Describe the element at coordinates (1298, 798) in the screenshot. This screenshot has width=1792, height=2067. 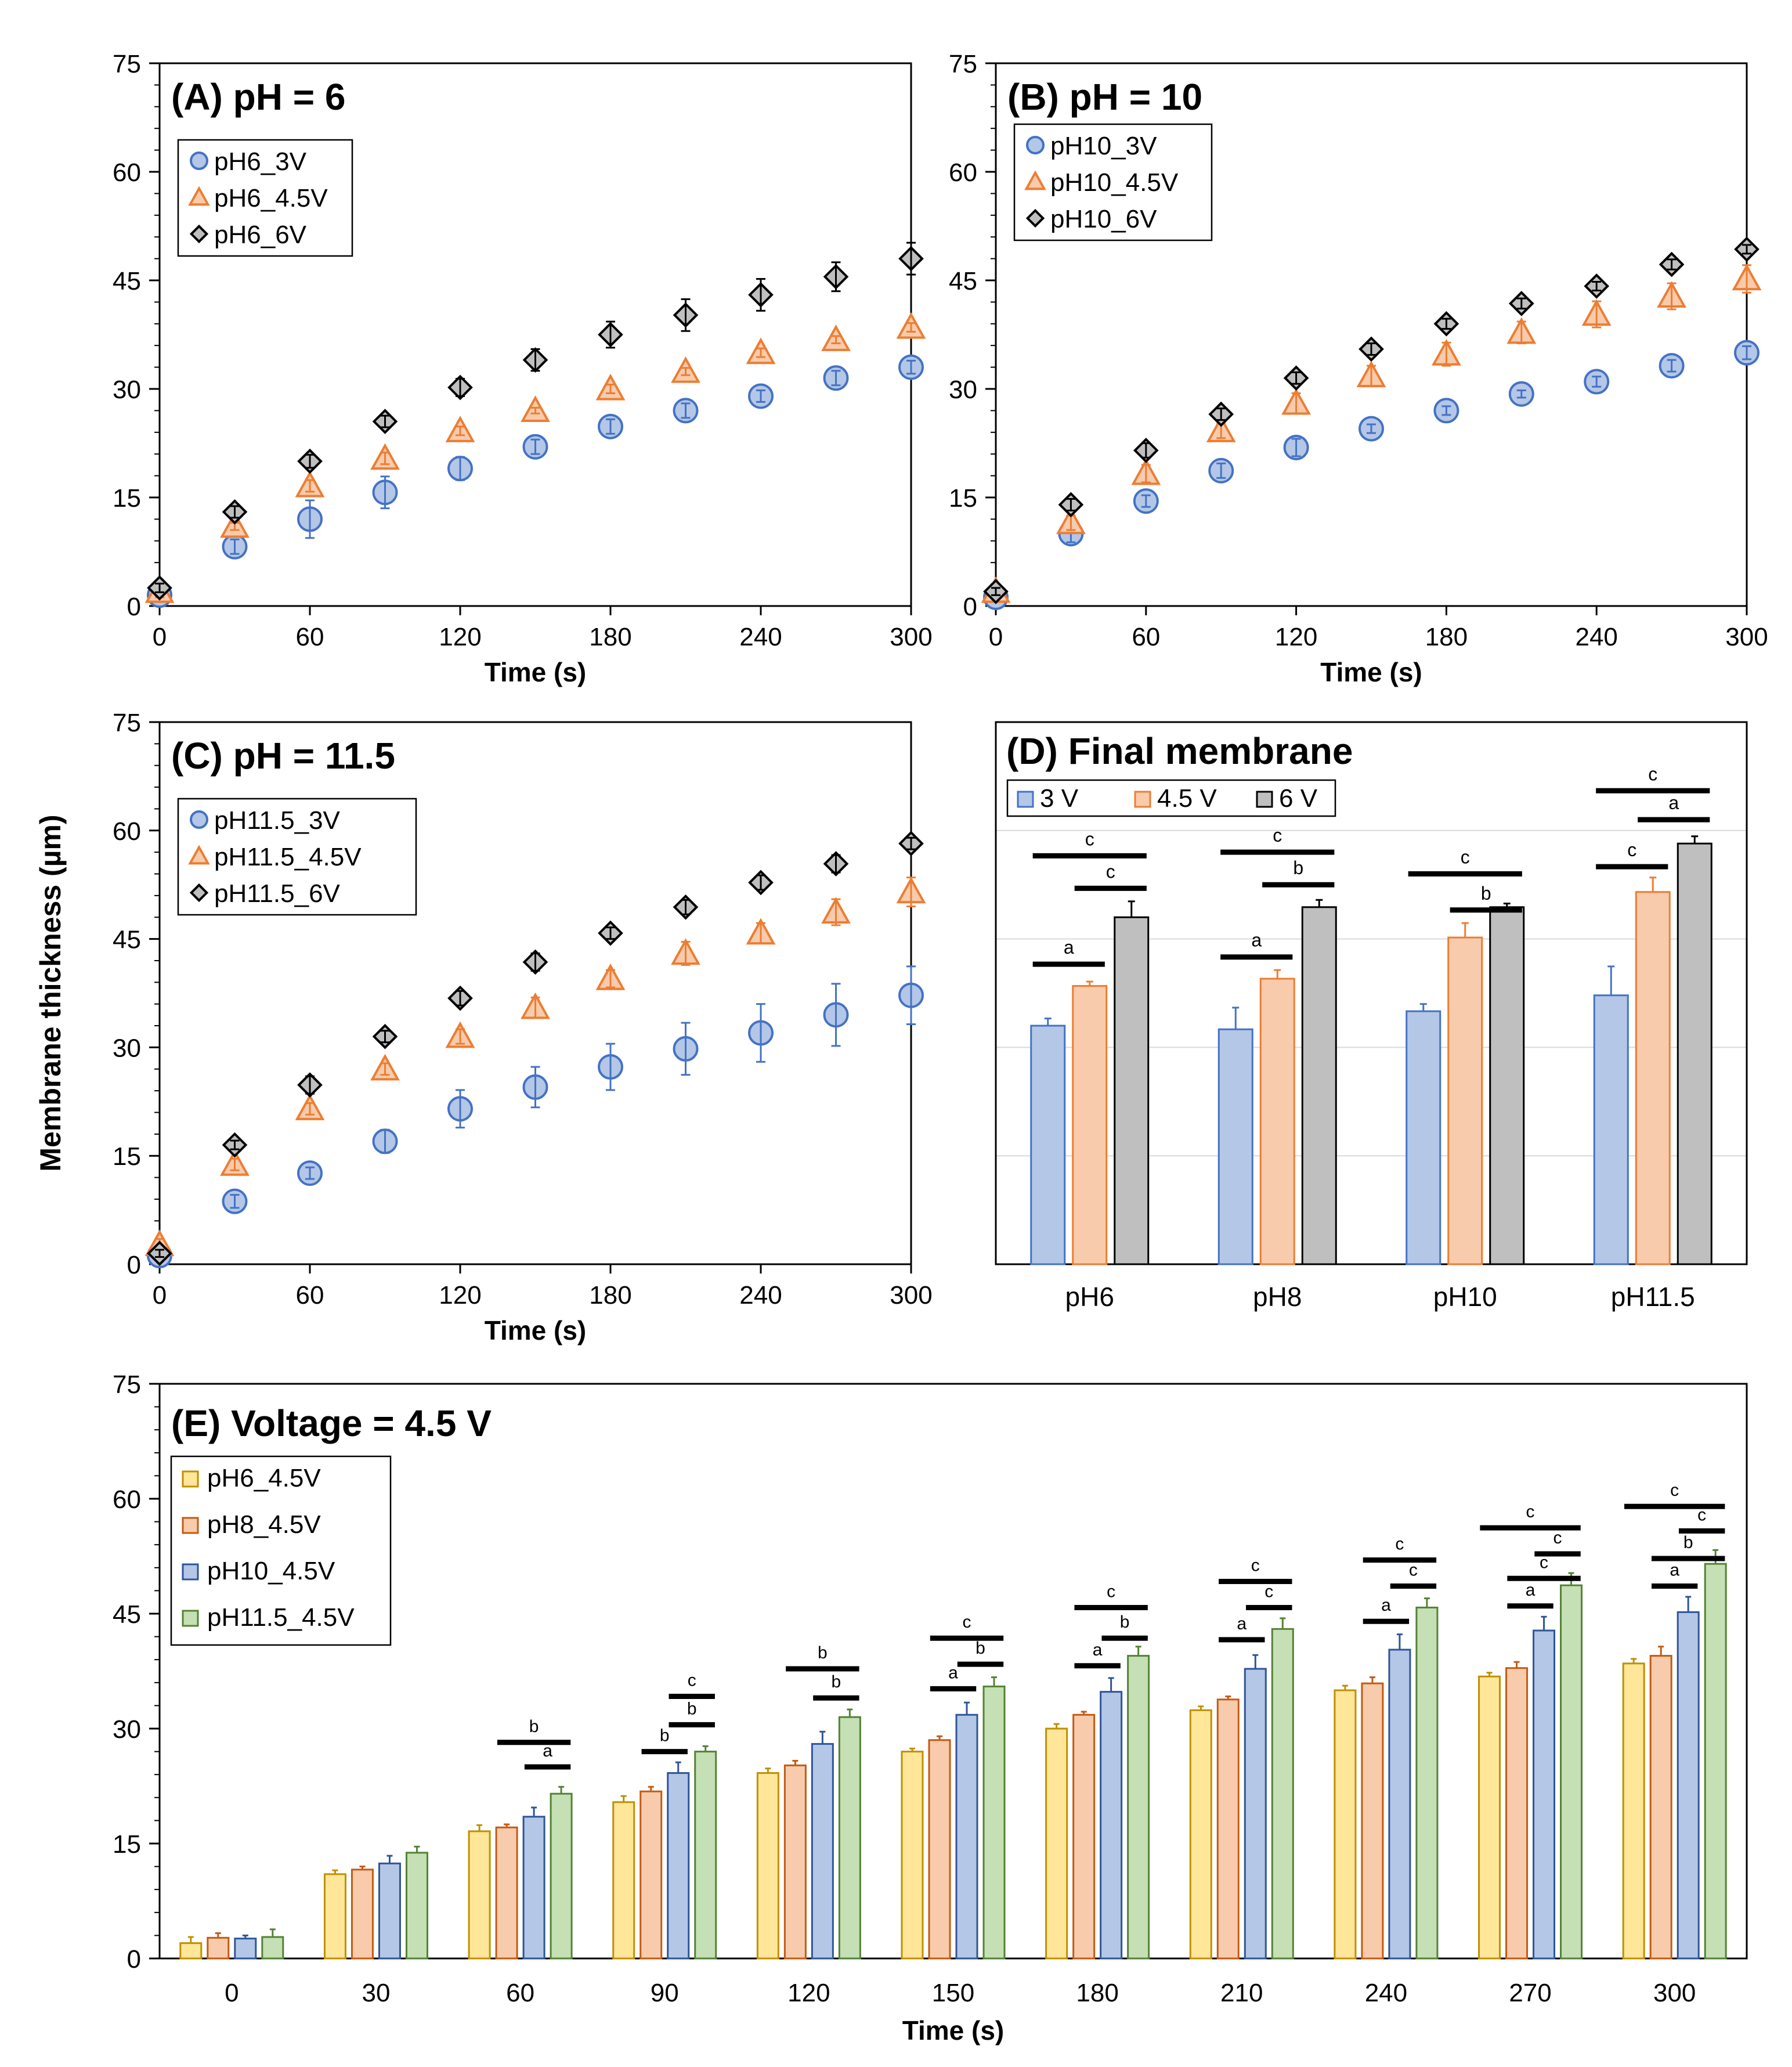
I see `legend-label: 6 V` at that location.